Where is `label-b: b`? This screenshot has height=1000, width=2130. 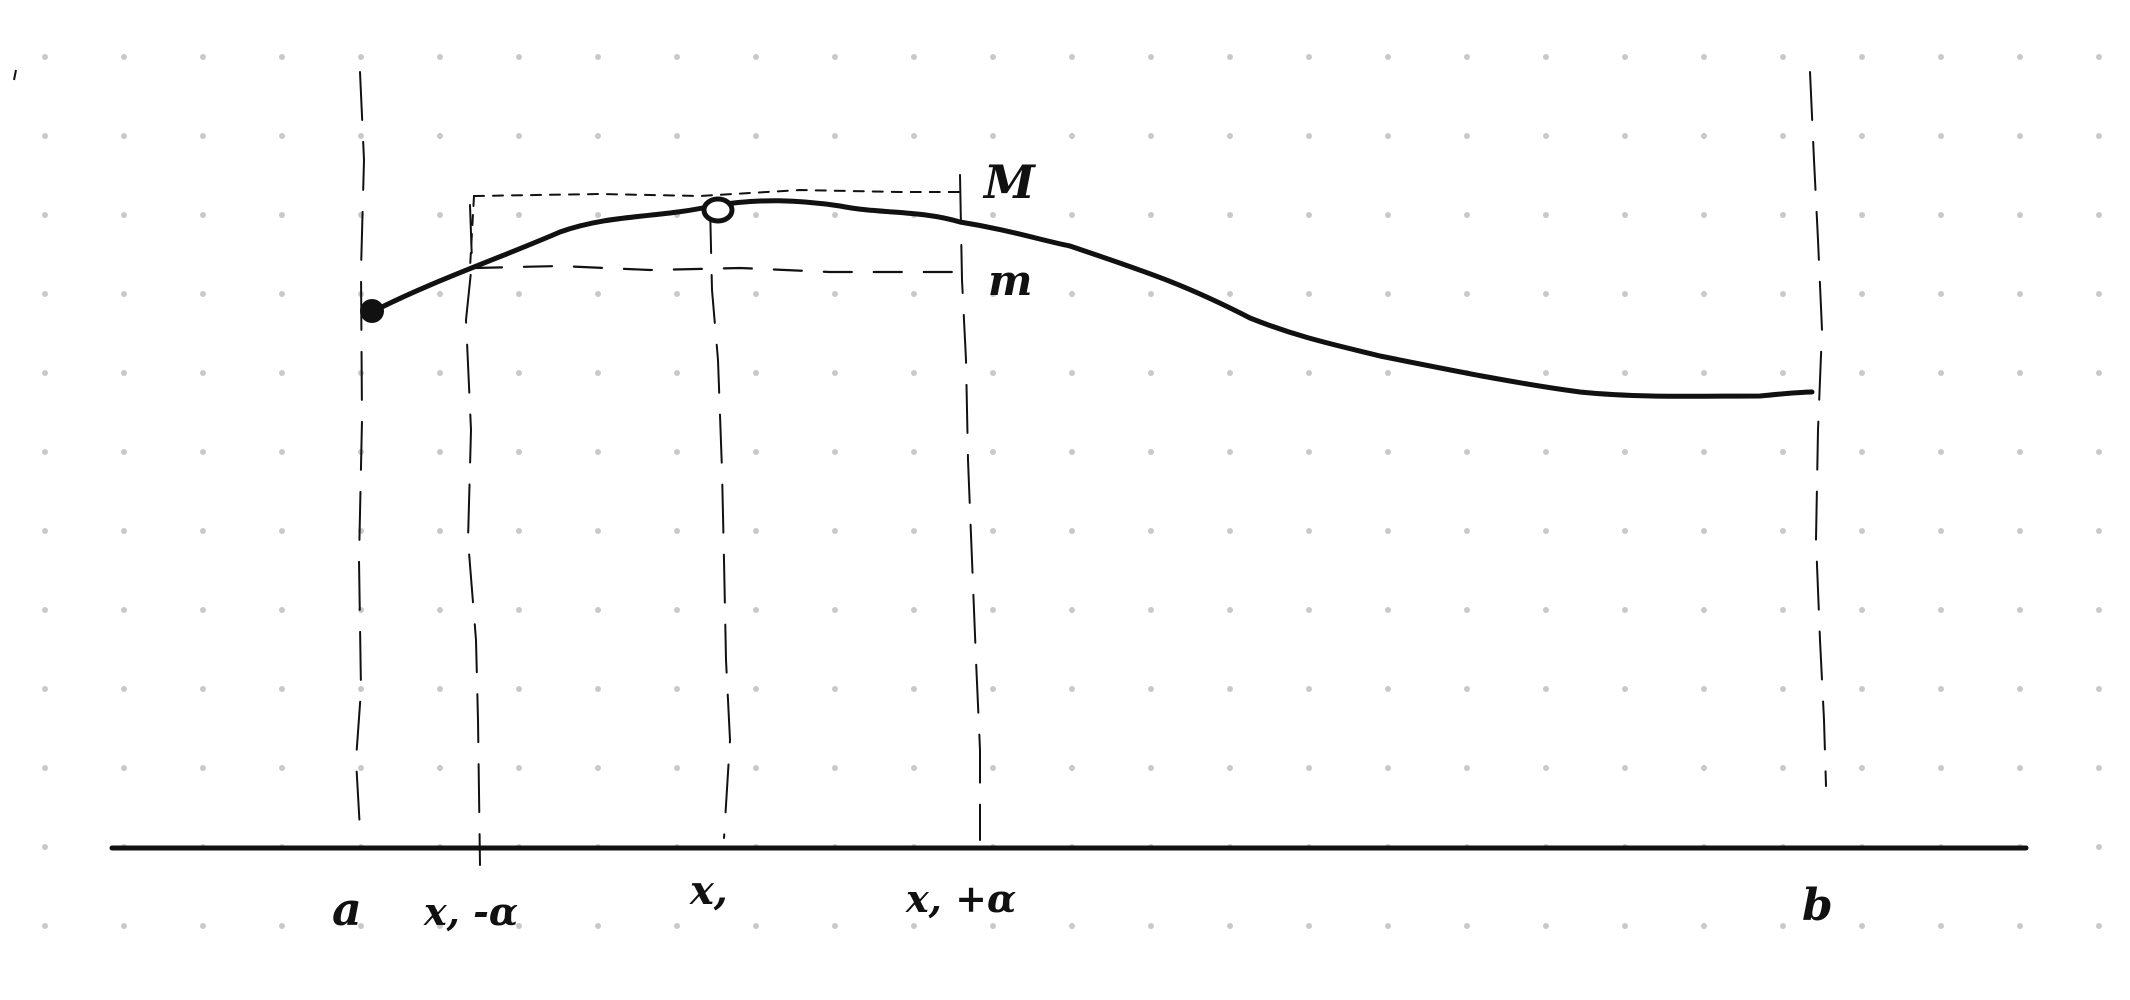 label-b: b is located at coordinates (1817, 905).